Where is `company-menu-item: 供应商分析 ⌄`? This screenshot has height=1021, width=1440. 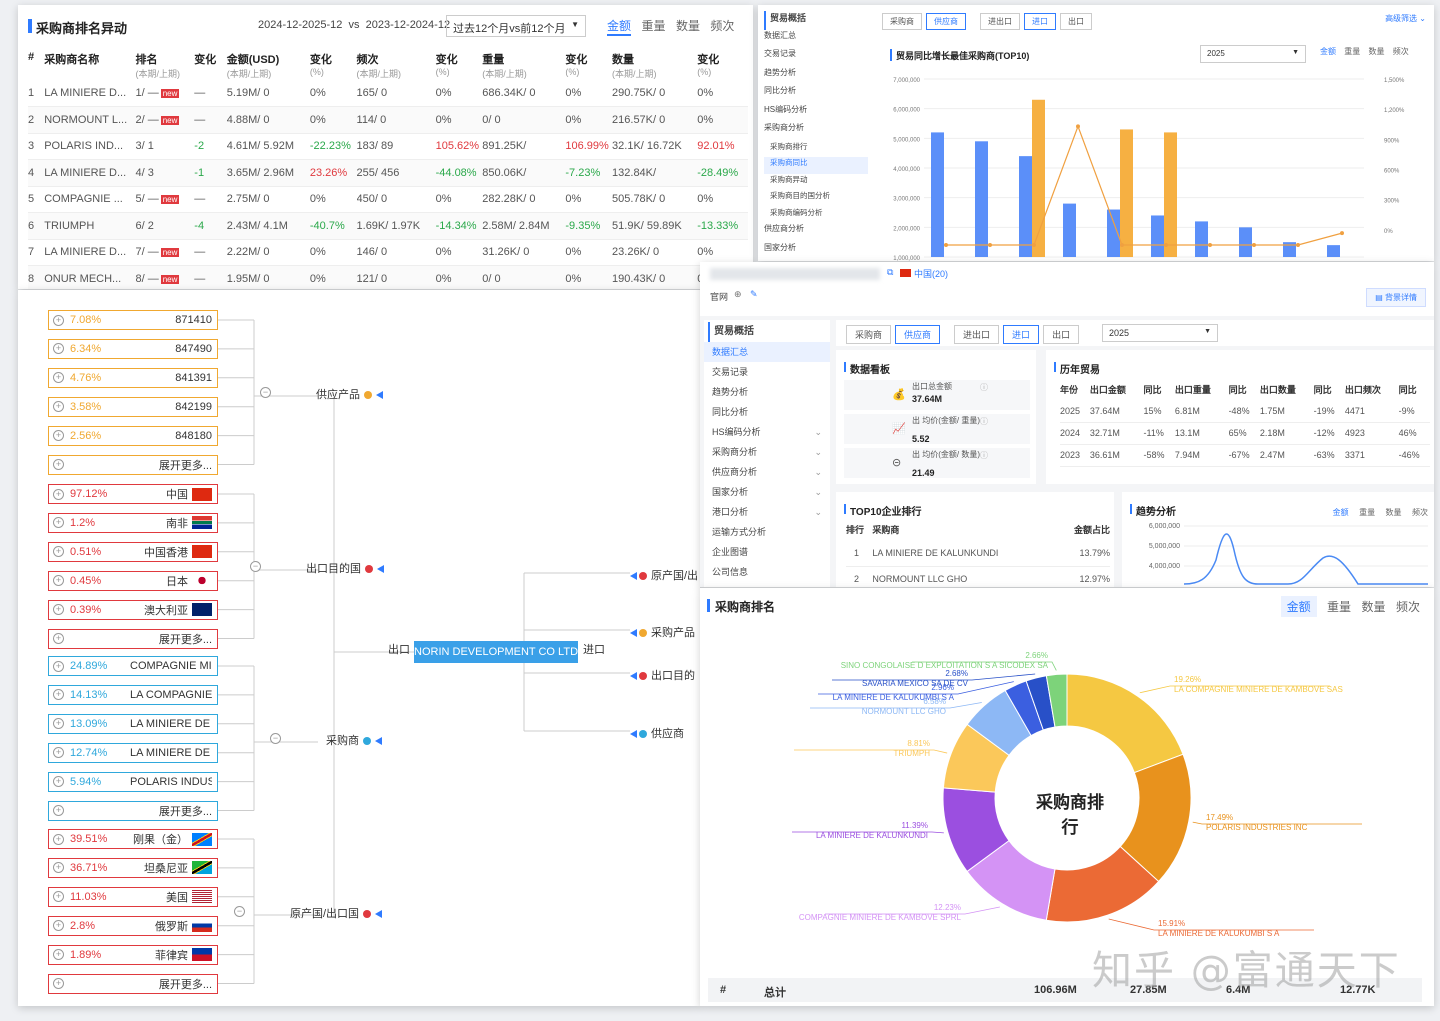 company-menu-item: 供应商分析 ⌄ is located at coordinates (767, 472).